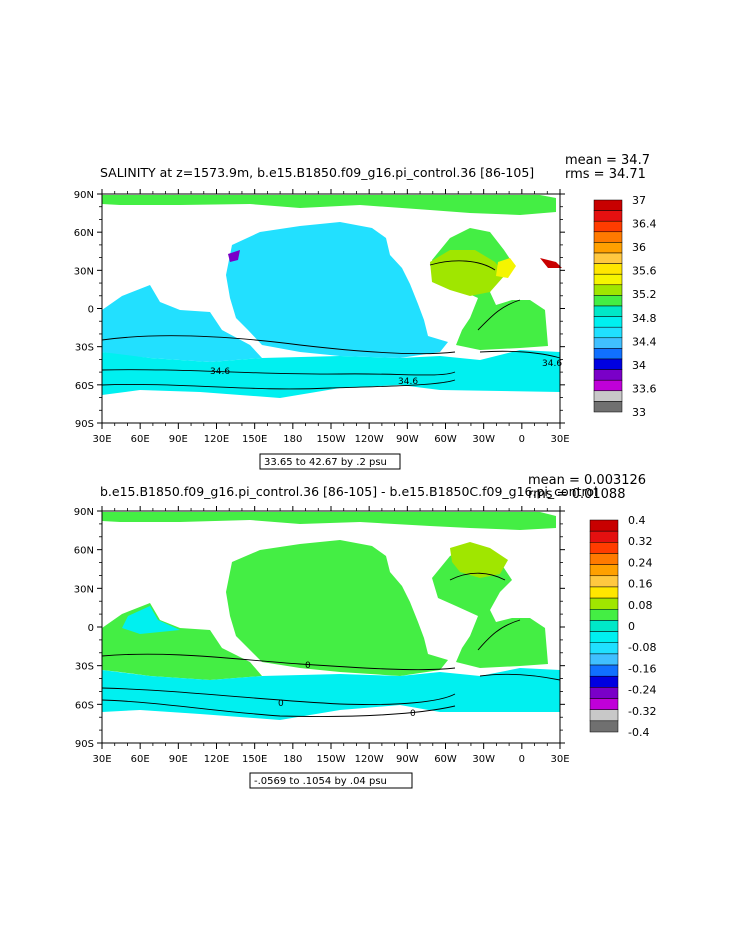  Describe the element at coordinates (329, 205) in the screenshot. I see `arctic-ocean` at that location.